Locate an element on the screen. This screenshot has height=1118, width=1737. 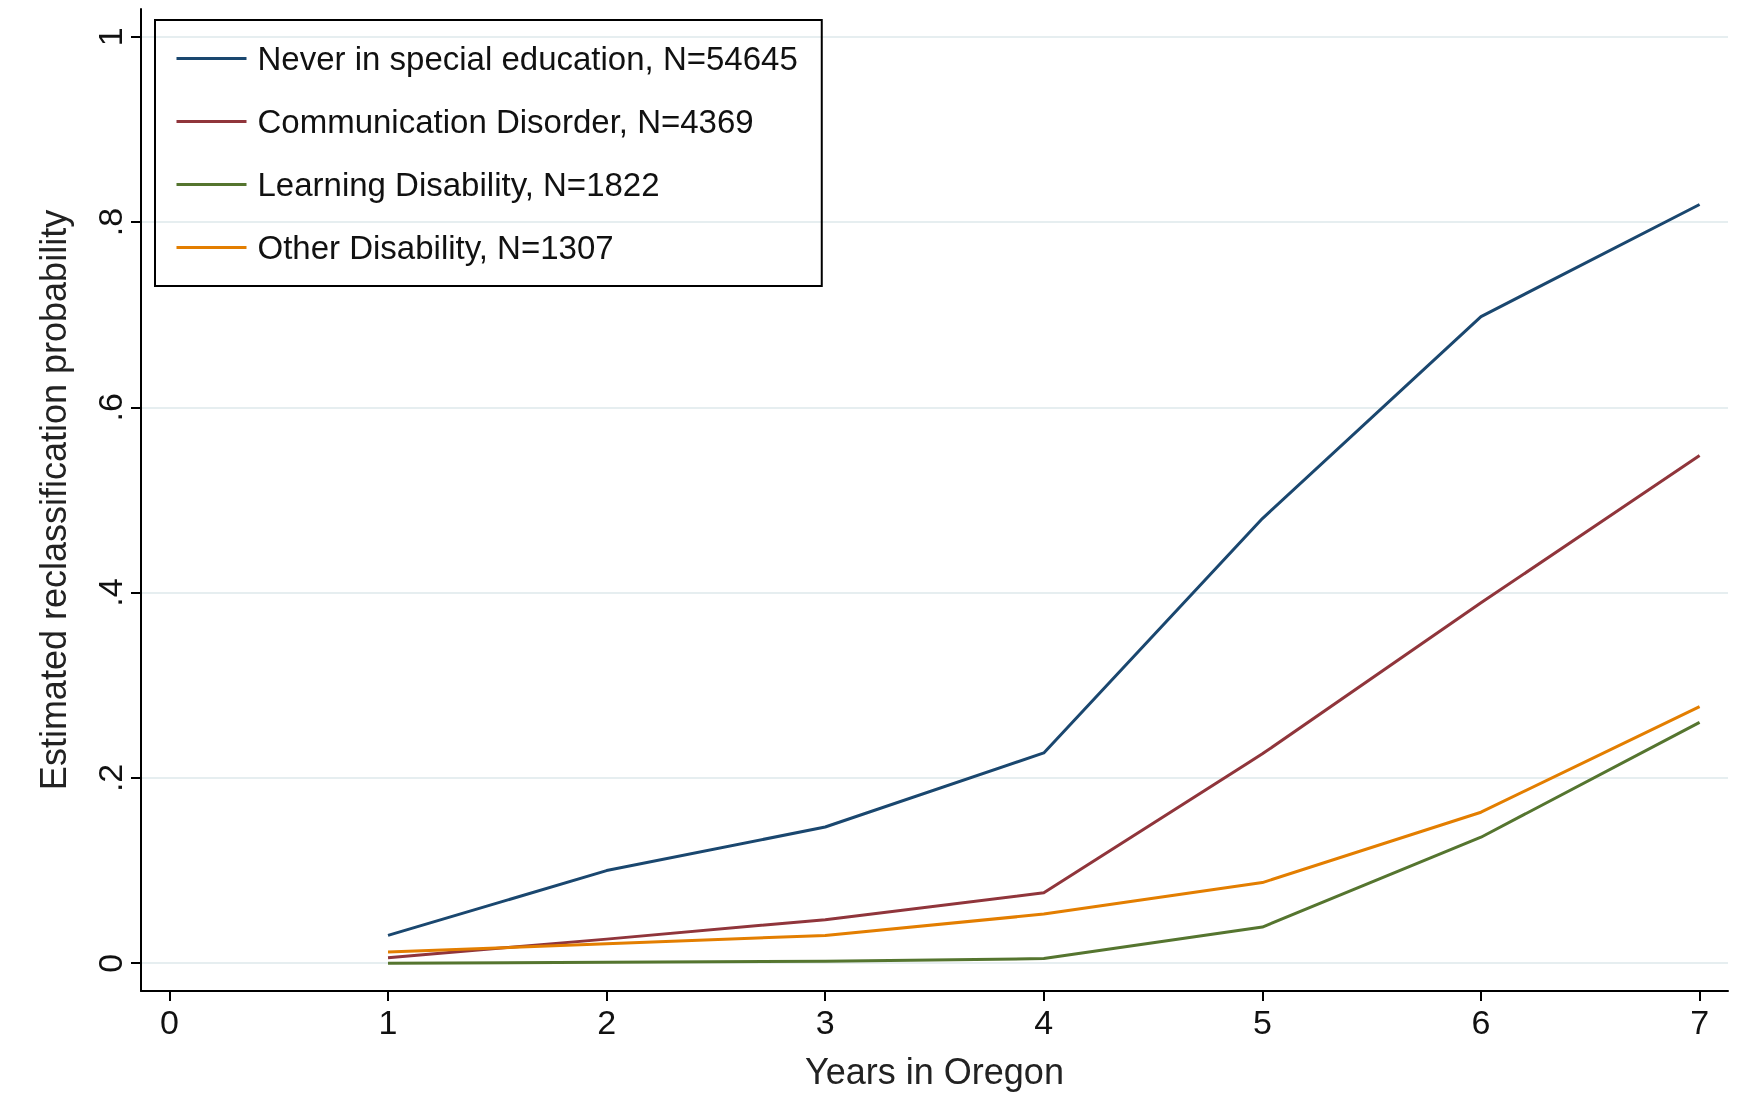
y-axis-title: Estimated reclassification probability is located at coordinates (53, 500).